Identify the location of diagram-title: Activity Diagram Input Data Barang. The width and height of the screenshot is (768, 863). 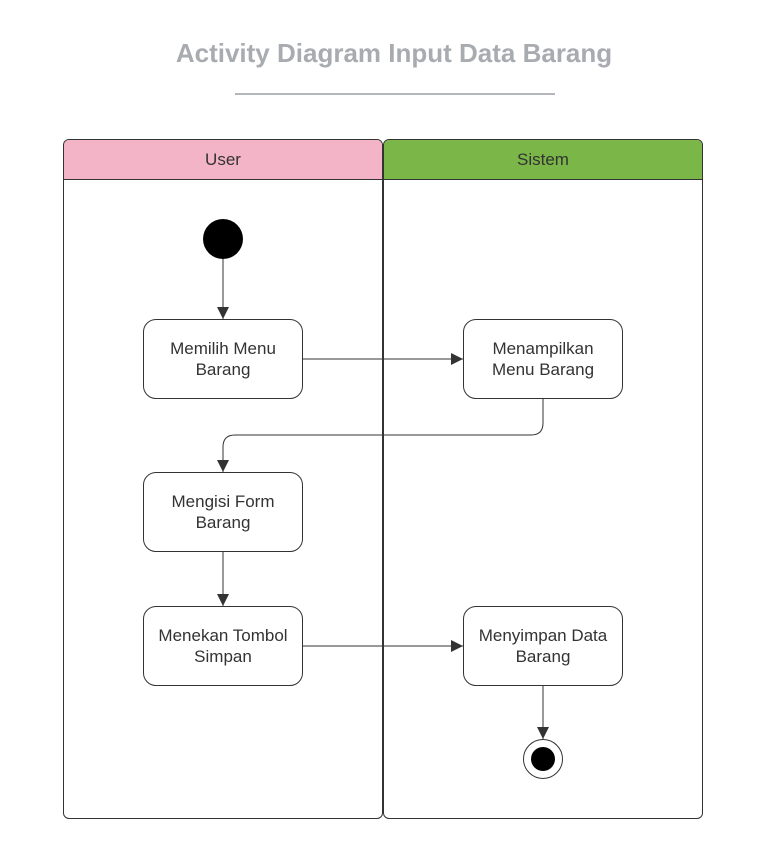
(394, 53).